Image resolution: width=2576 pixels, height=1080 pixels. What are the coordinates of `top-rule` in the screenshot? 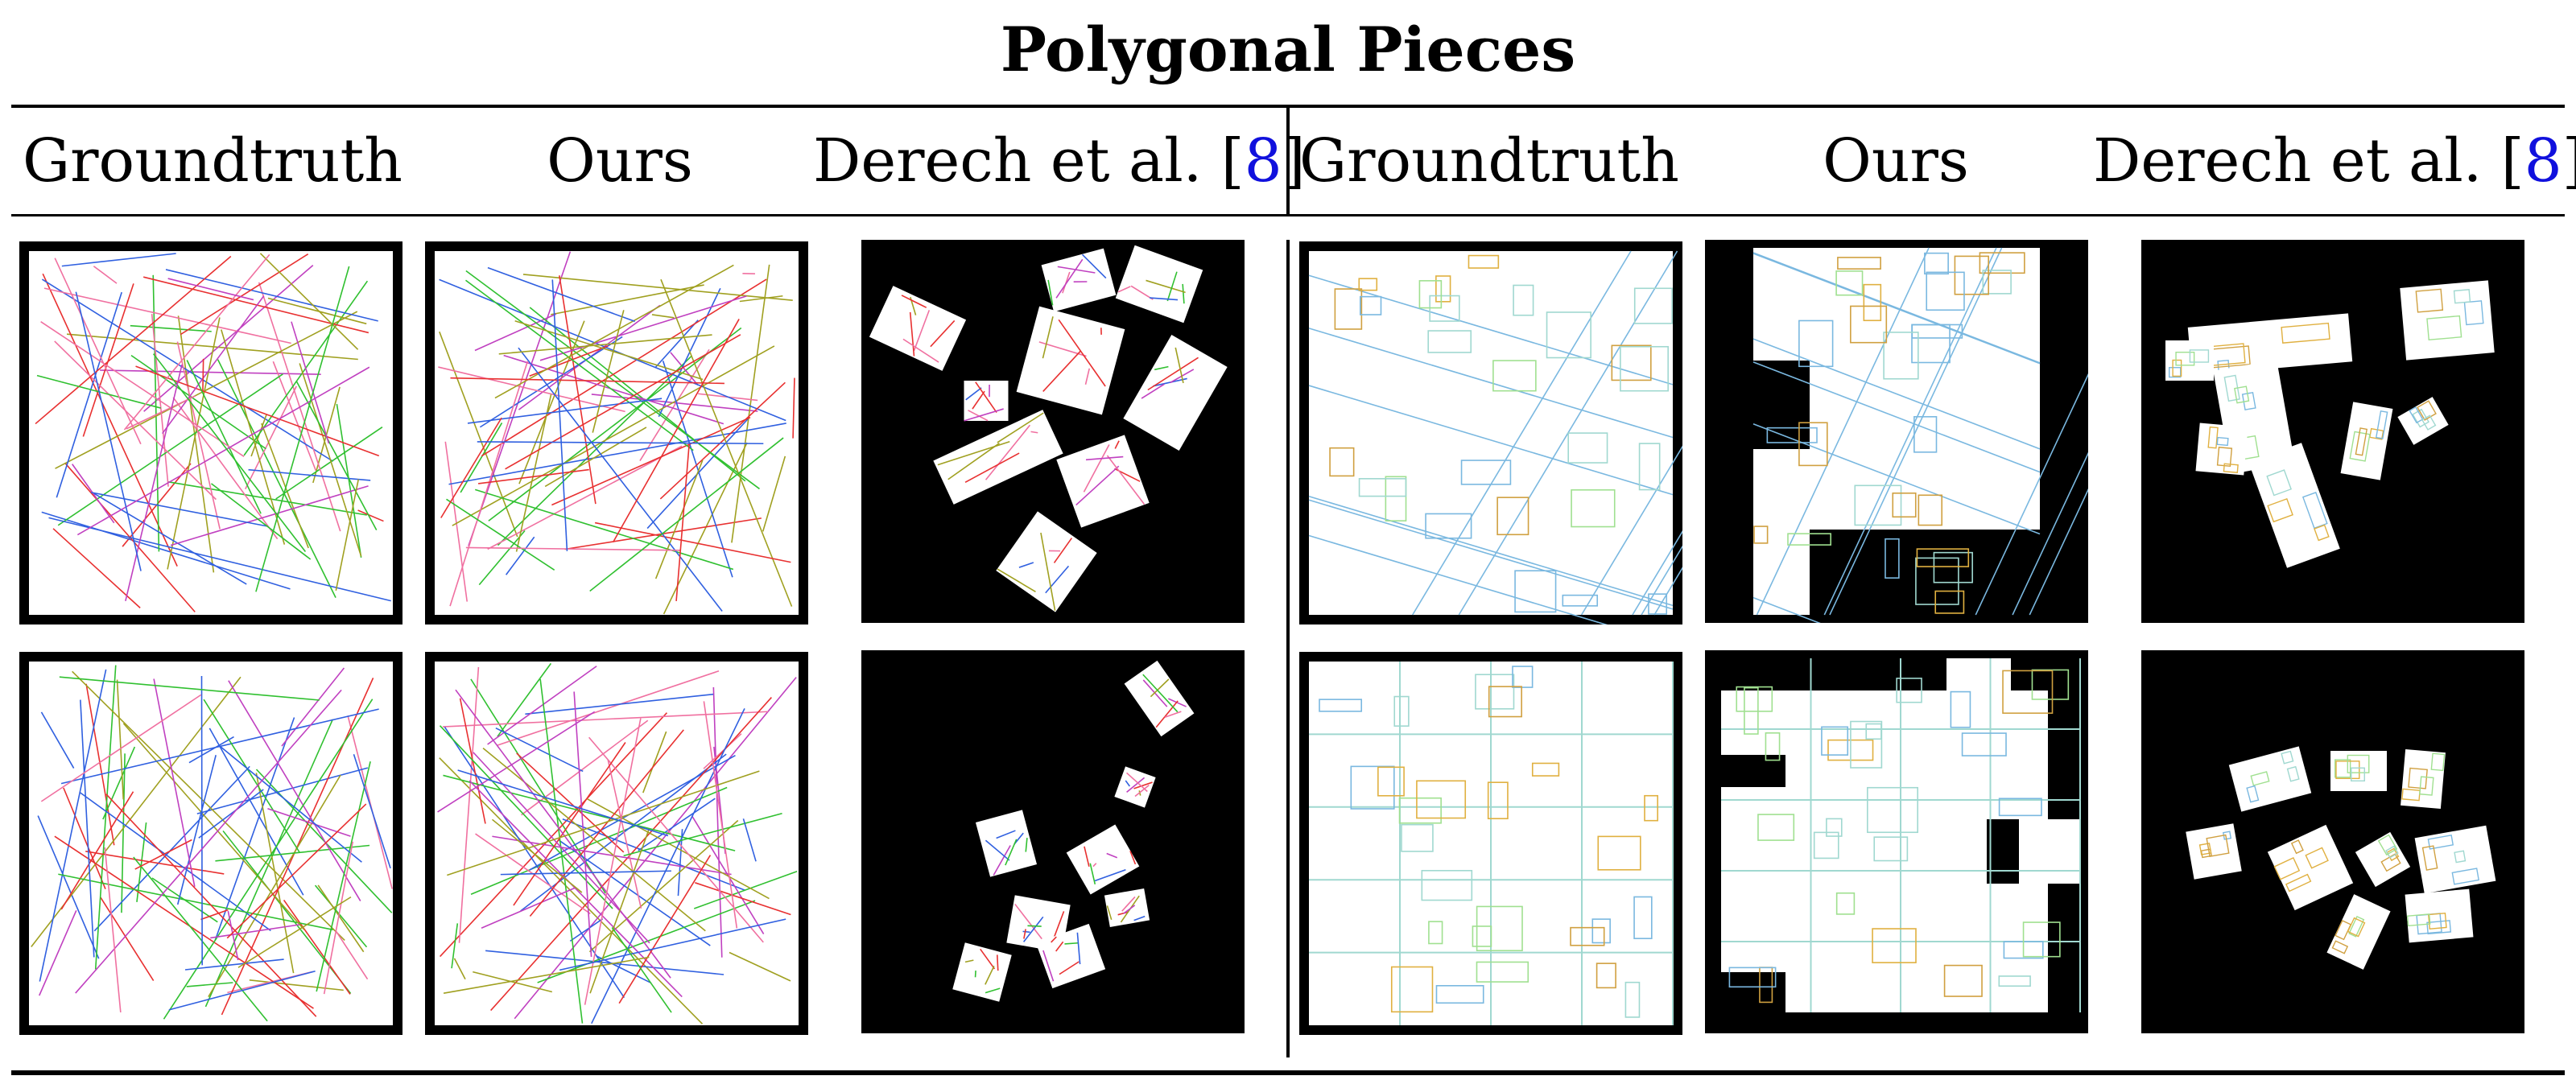 It's located at (1288, 106).